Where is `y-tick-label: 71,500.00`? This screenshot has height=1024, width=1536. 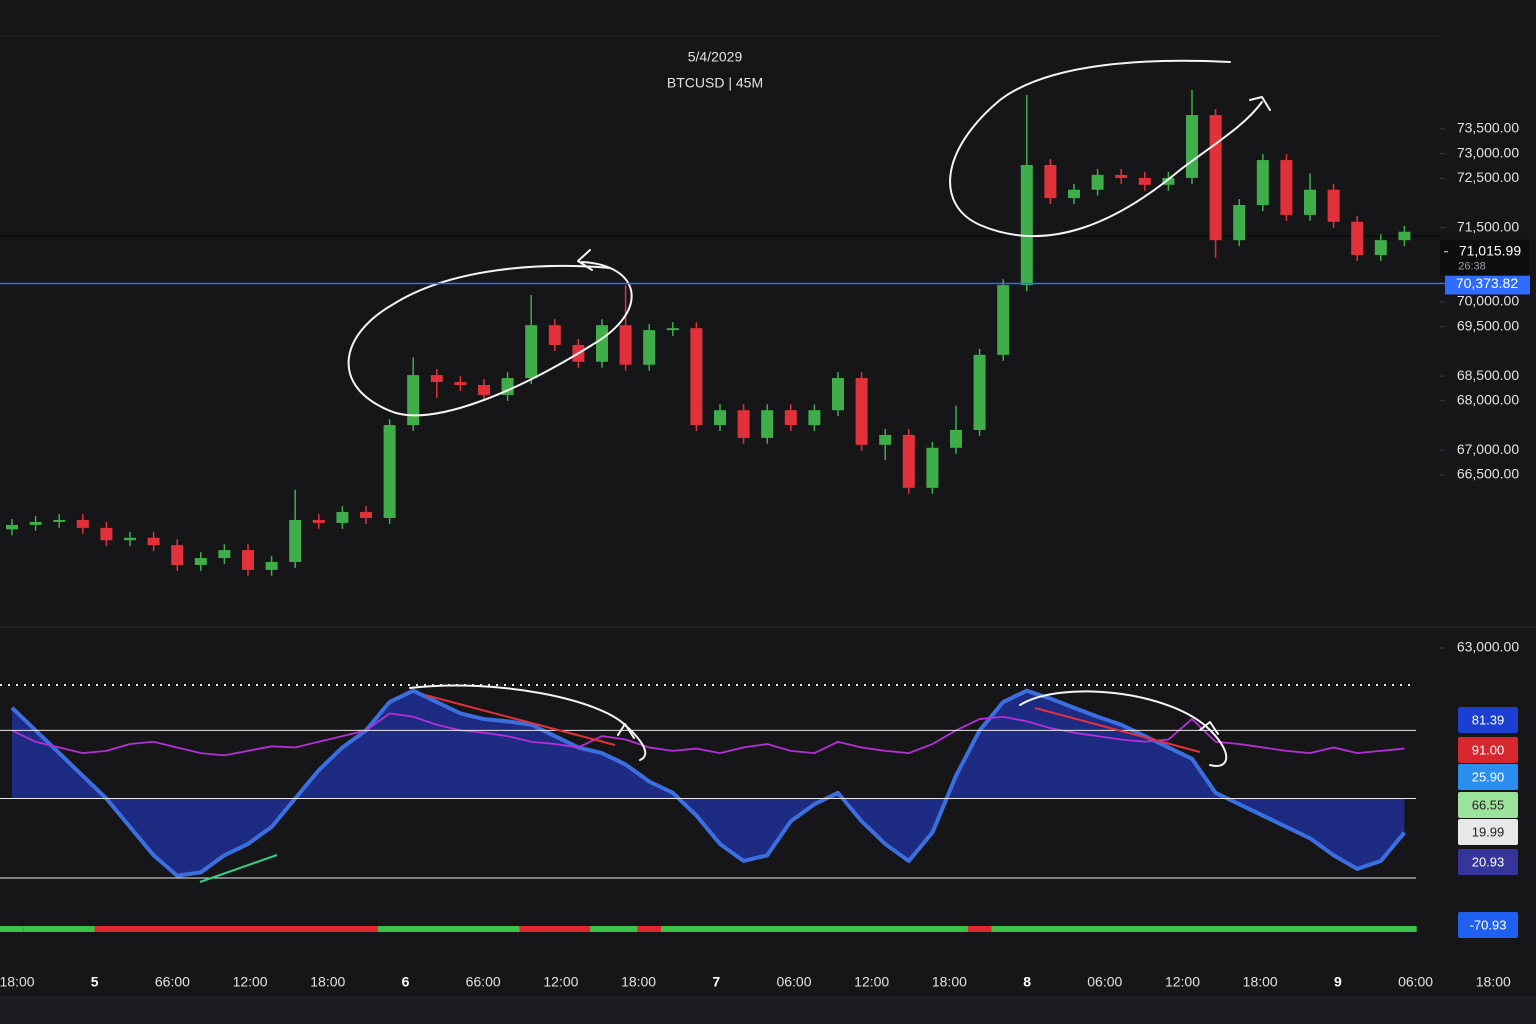
y-tick-label: 71,500.00 is located at coordinates (1488, 227).